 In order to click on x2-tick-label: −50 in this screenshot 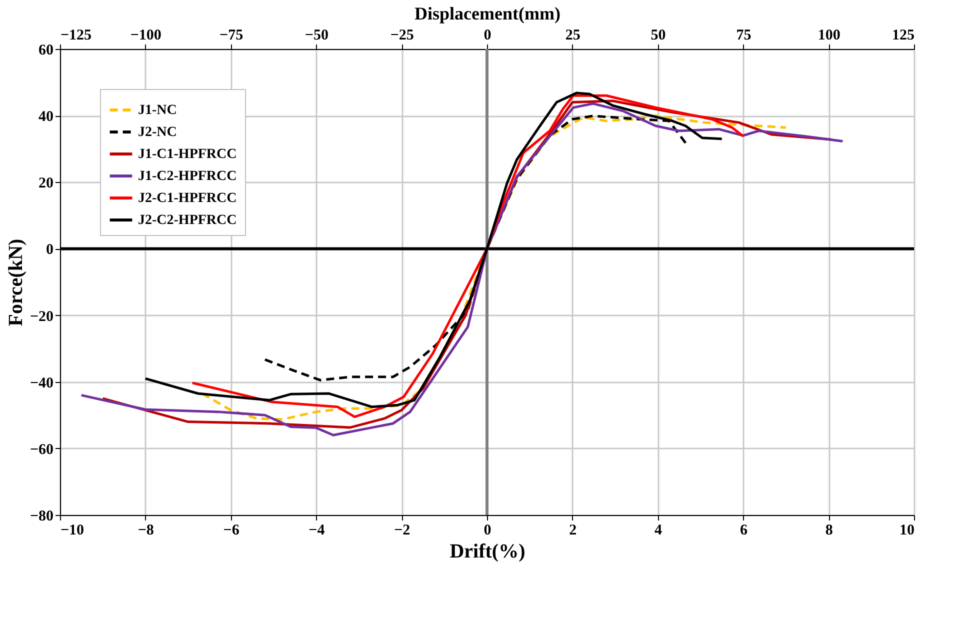, I will do `click(316, 36)`.